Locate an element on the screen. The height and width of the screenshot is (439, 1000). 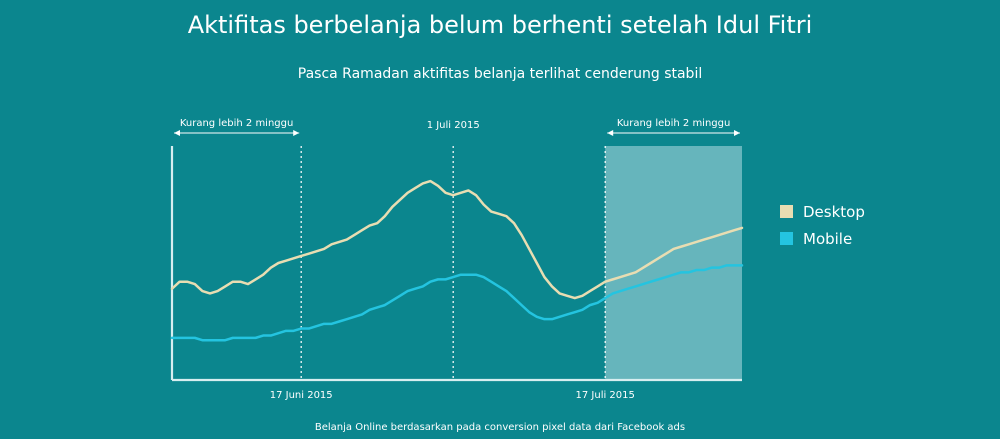
bracket-label-2: Kurang lebih 2 minggu is located at coordinates (674, 123).